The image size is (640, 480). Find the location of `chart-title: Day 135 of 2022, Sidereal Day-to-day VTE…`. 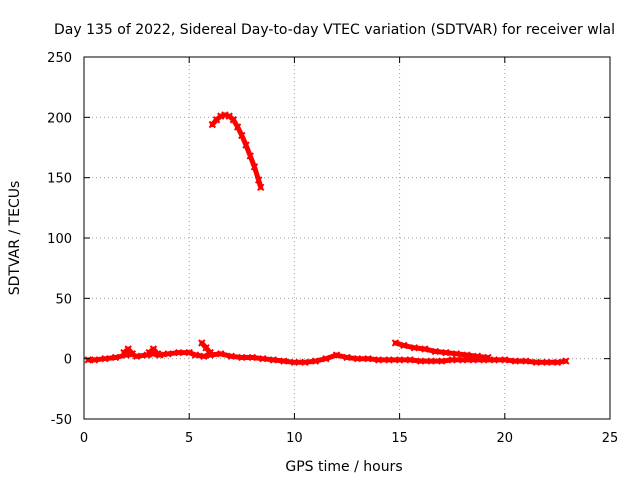

chart-title: Day 135 of 2022, Sidereal Day-to-day VTE… is located at coordinates (334, 30).